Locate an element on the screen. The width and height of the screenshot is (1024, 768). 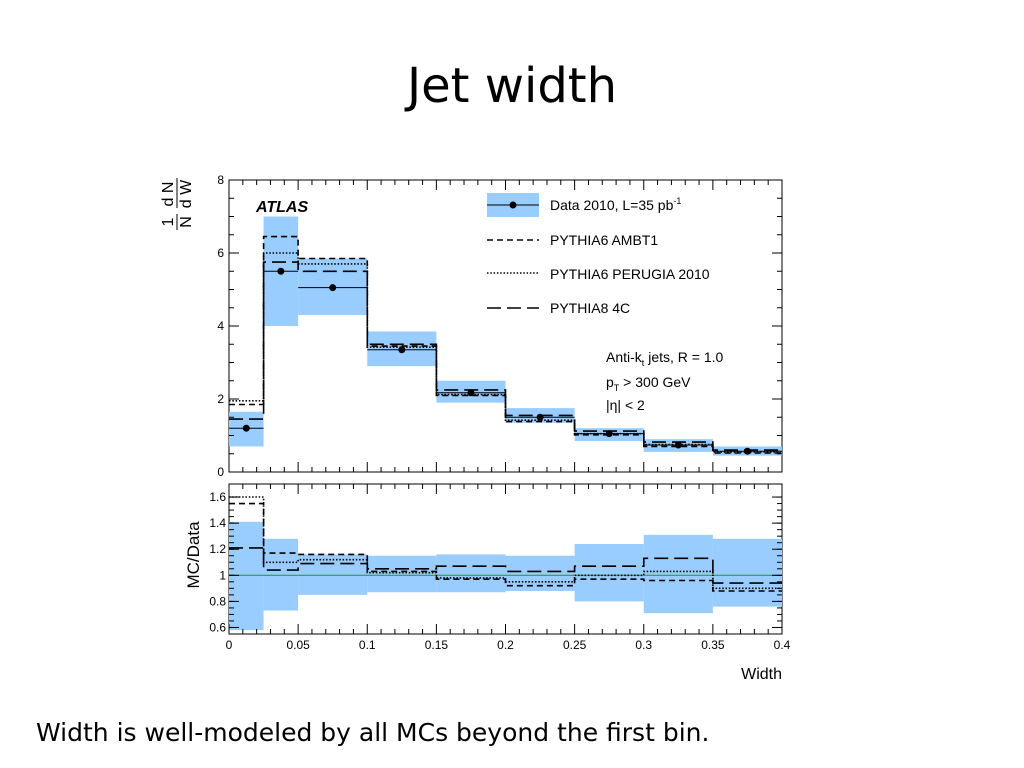
ylabel-one: 1 is located at coordinates (168, 221).